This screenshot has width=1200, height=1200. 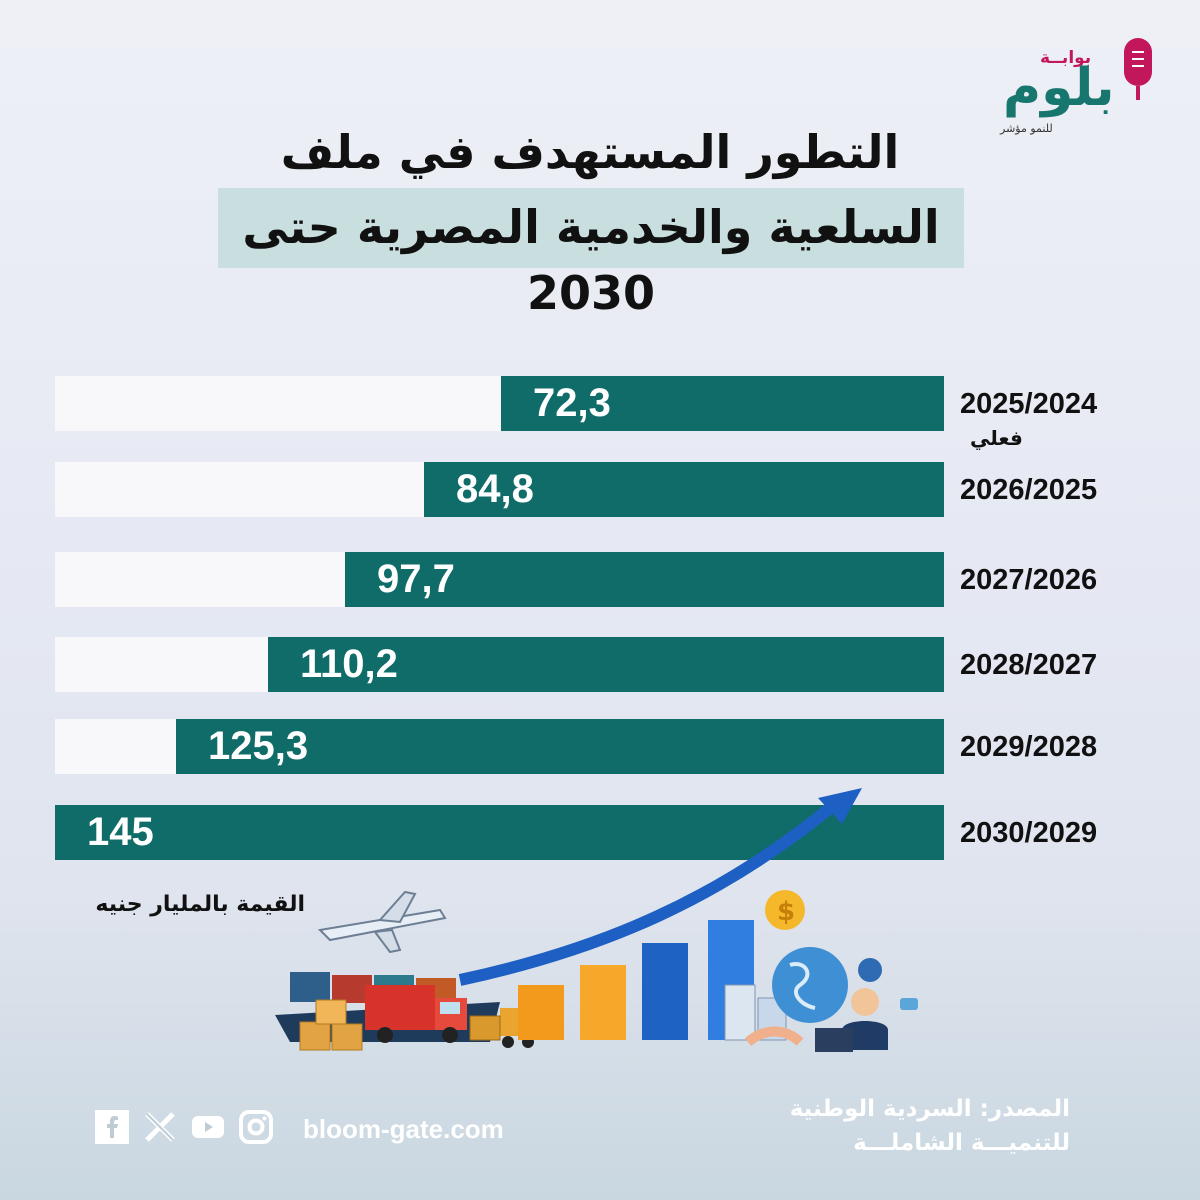 I want to click on bar-value-label: 84,8, so click(x=495, y=489).